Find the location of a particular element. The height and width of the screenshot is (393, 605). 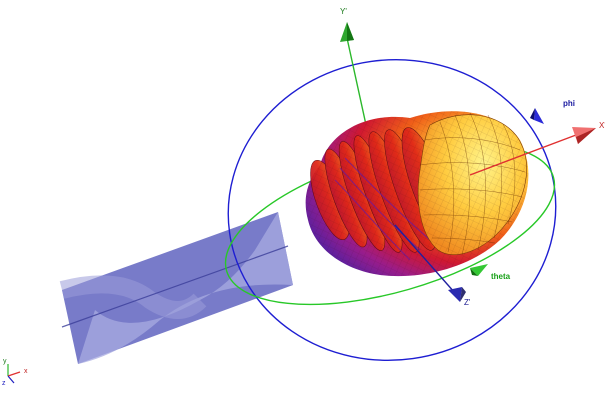

x-axis is located at coordinates (532, 151).